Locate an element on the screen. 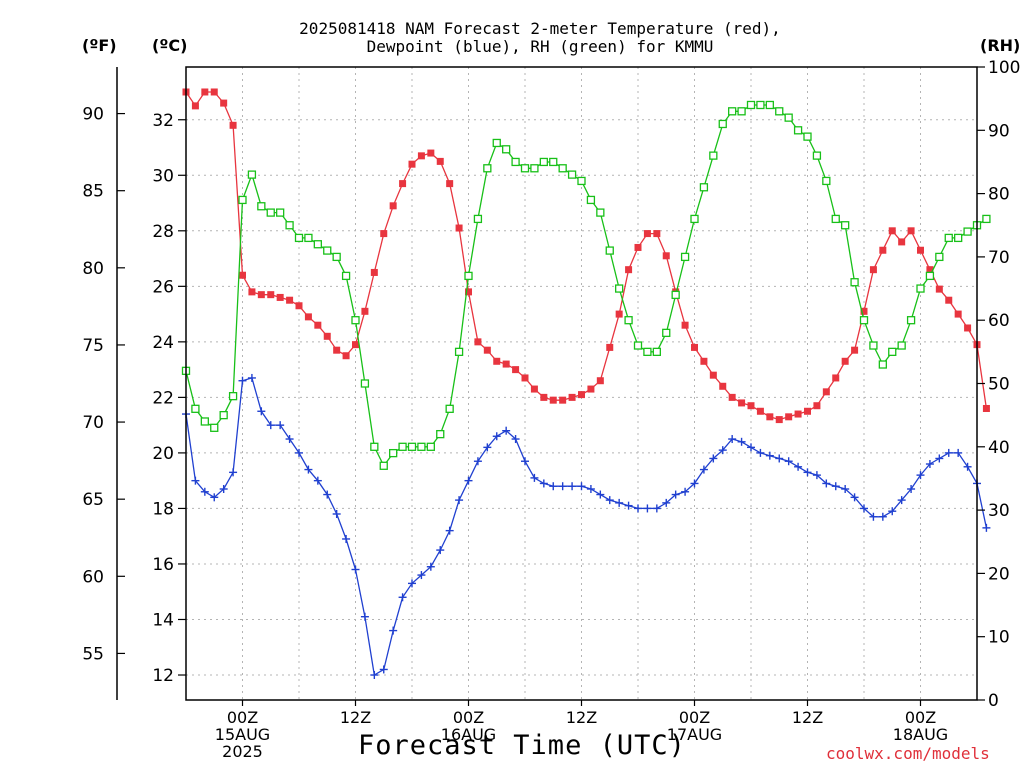  rh-tick-label: 70 is located at coordinates (999, 258).